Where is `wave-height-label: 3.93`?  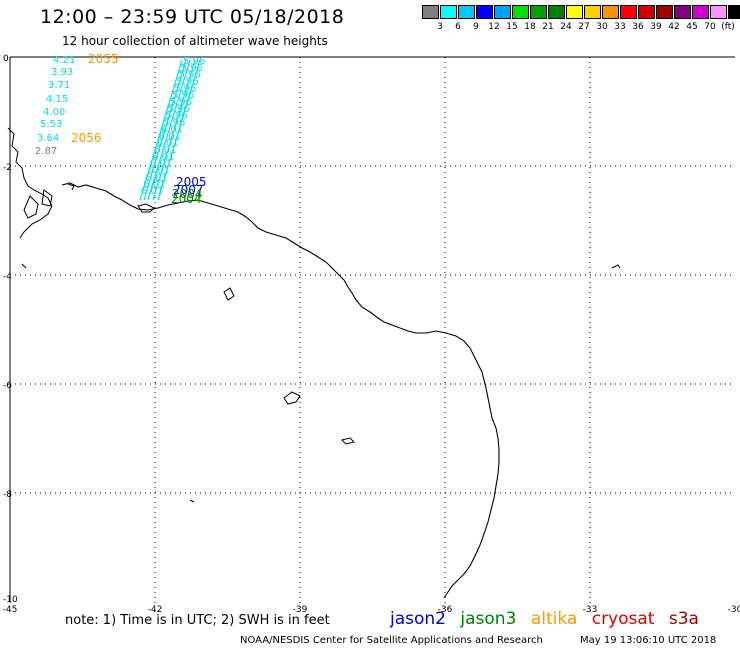 wave-height-label: 3.93 is located at coordinates (62, 72).